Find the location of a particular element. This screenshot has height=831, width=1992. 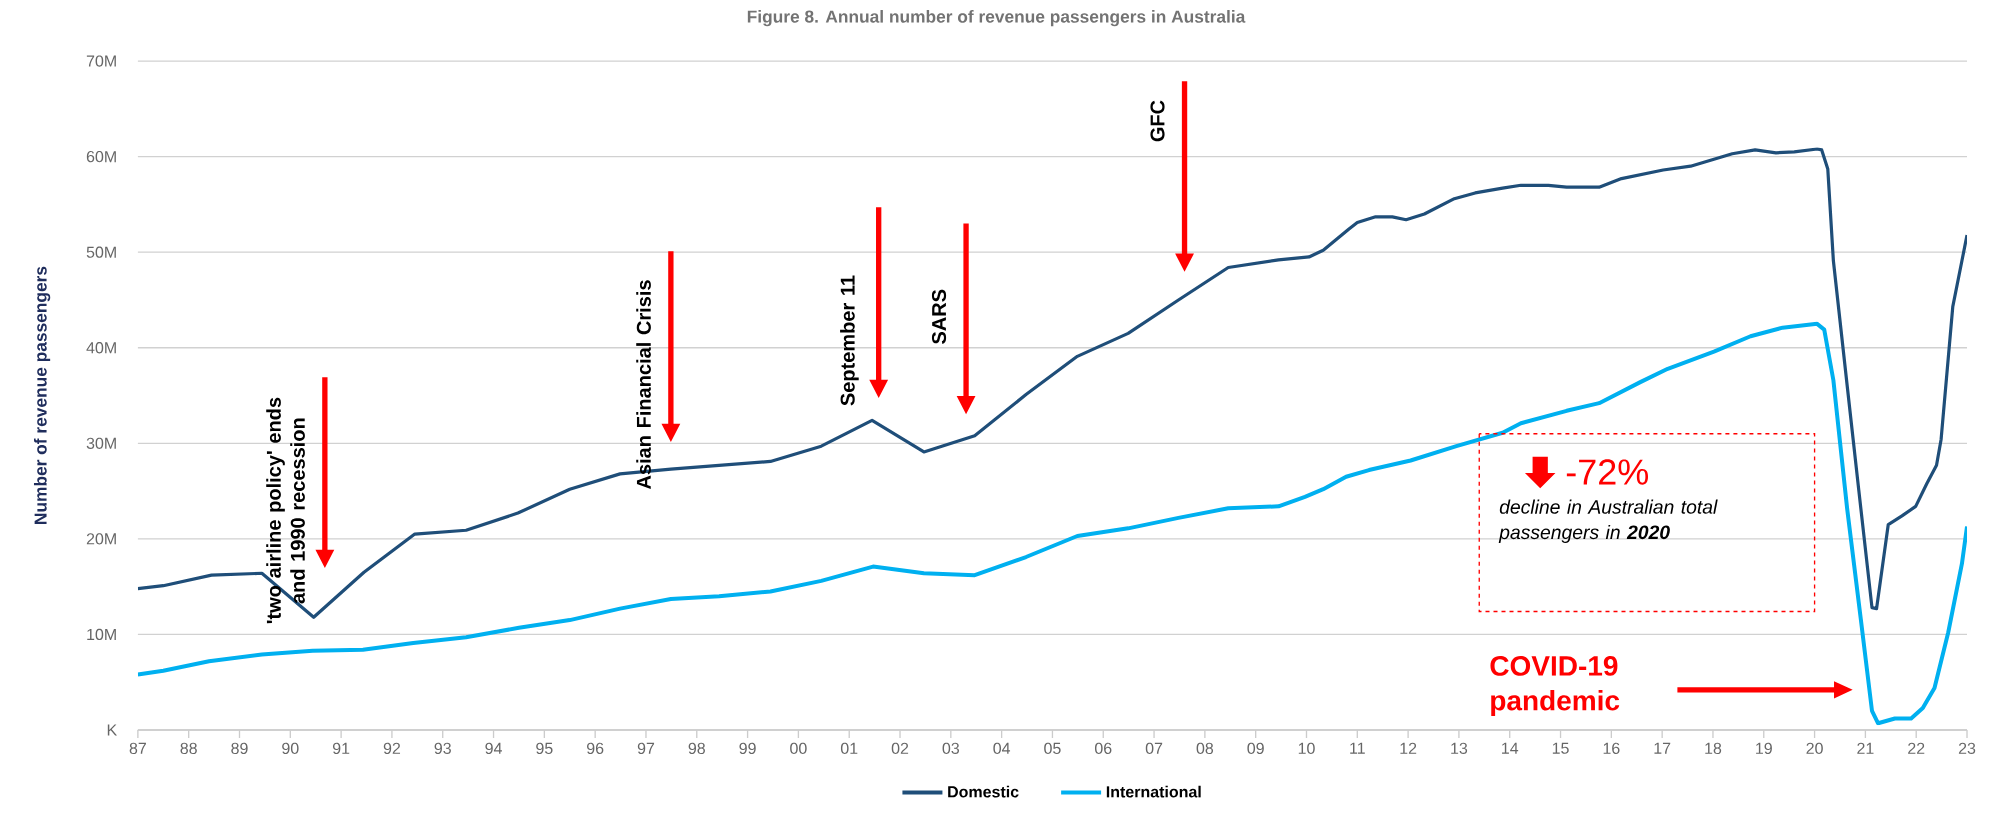

x-tick-label: 07 is located at coordinates (1154, 748).